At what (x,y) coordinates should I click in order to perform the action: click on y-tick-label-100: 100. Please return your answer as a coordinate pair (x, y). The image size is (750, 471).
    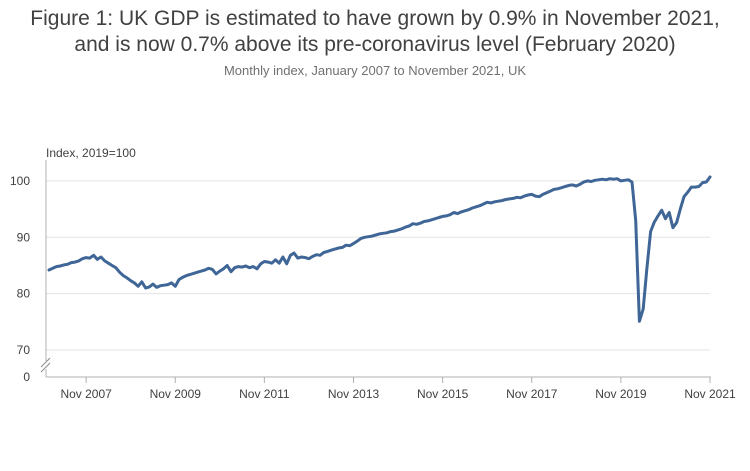
    Looking at the image, I should click on (20, 181).